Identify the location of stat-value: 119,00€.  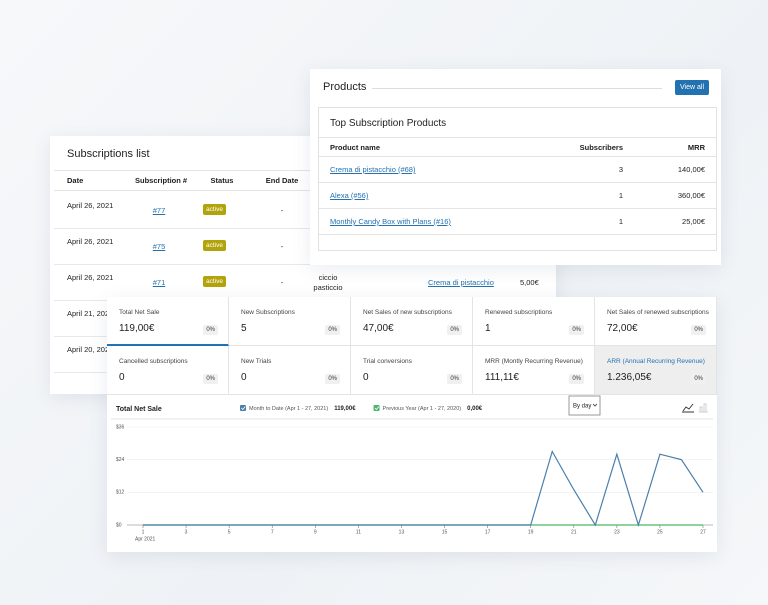
(136, 328).